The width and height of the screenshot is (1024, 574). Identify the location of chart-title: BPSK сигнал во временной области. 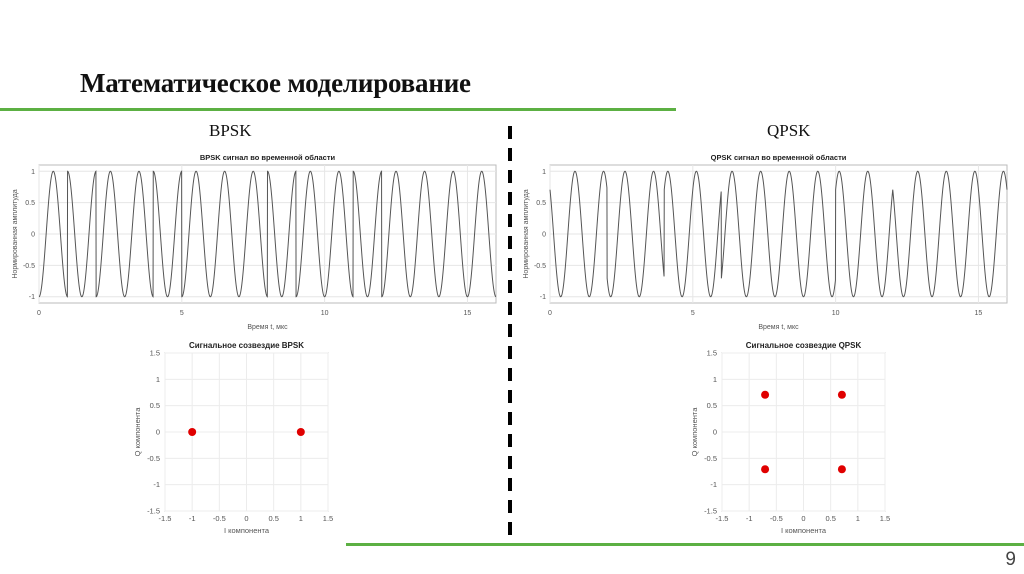
(268, 157).